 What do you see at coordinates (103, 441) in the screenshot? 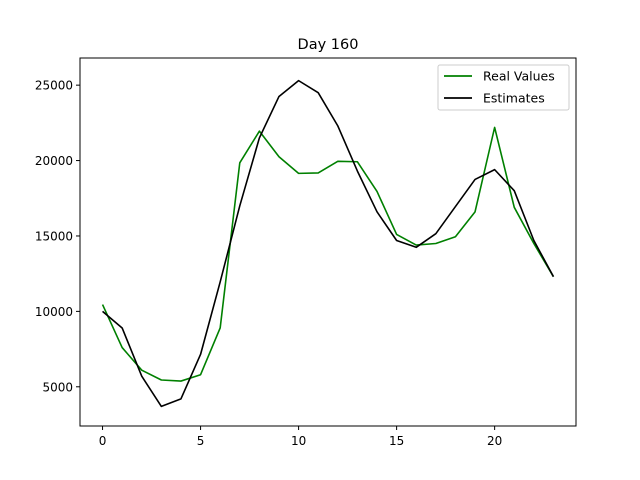
I see `x-tick-label: 0` at bounding box center [103, 441].